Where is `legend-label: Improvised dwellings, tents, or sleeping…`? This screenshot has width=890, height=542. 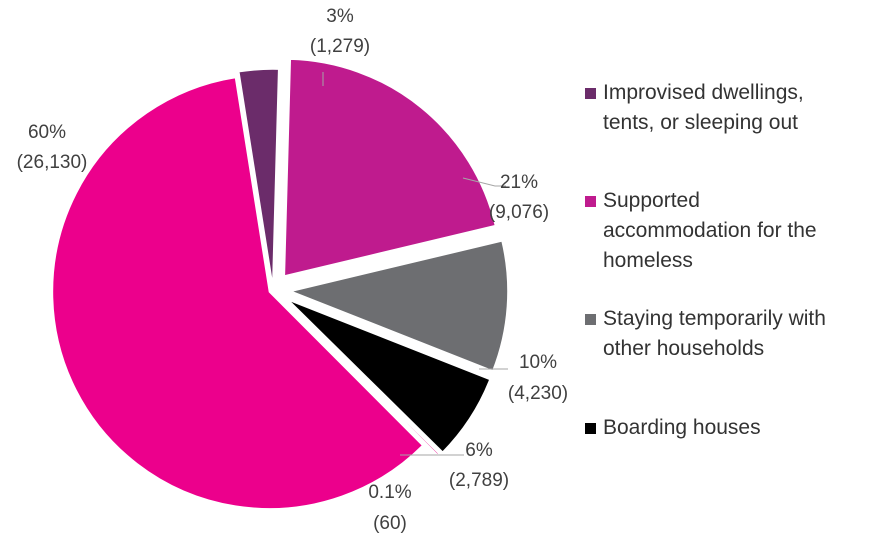 legend-label: Improvised dwellings, tents, or sleeping… is located at coordinates (703, 107).